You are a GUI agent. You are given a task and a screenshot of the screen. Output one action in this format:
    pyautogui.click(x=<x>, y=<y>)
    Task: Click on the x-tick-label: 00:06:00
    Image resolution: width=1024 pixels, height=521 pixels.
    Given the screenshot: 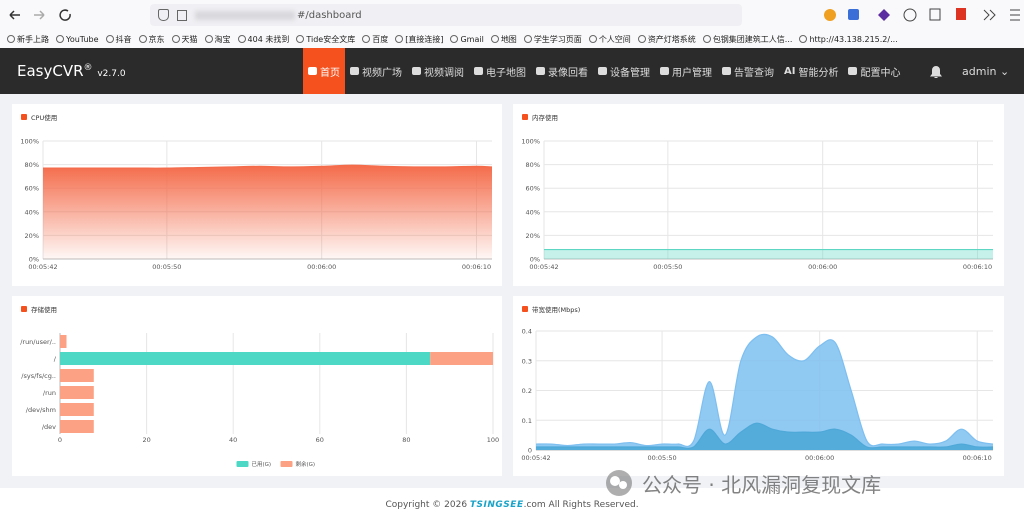 What is the action you would take?
    pyautogui.click(x=822, y=267)
    